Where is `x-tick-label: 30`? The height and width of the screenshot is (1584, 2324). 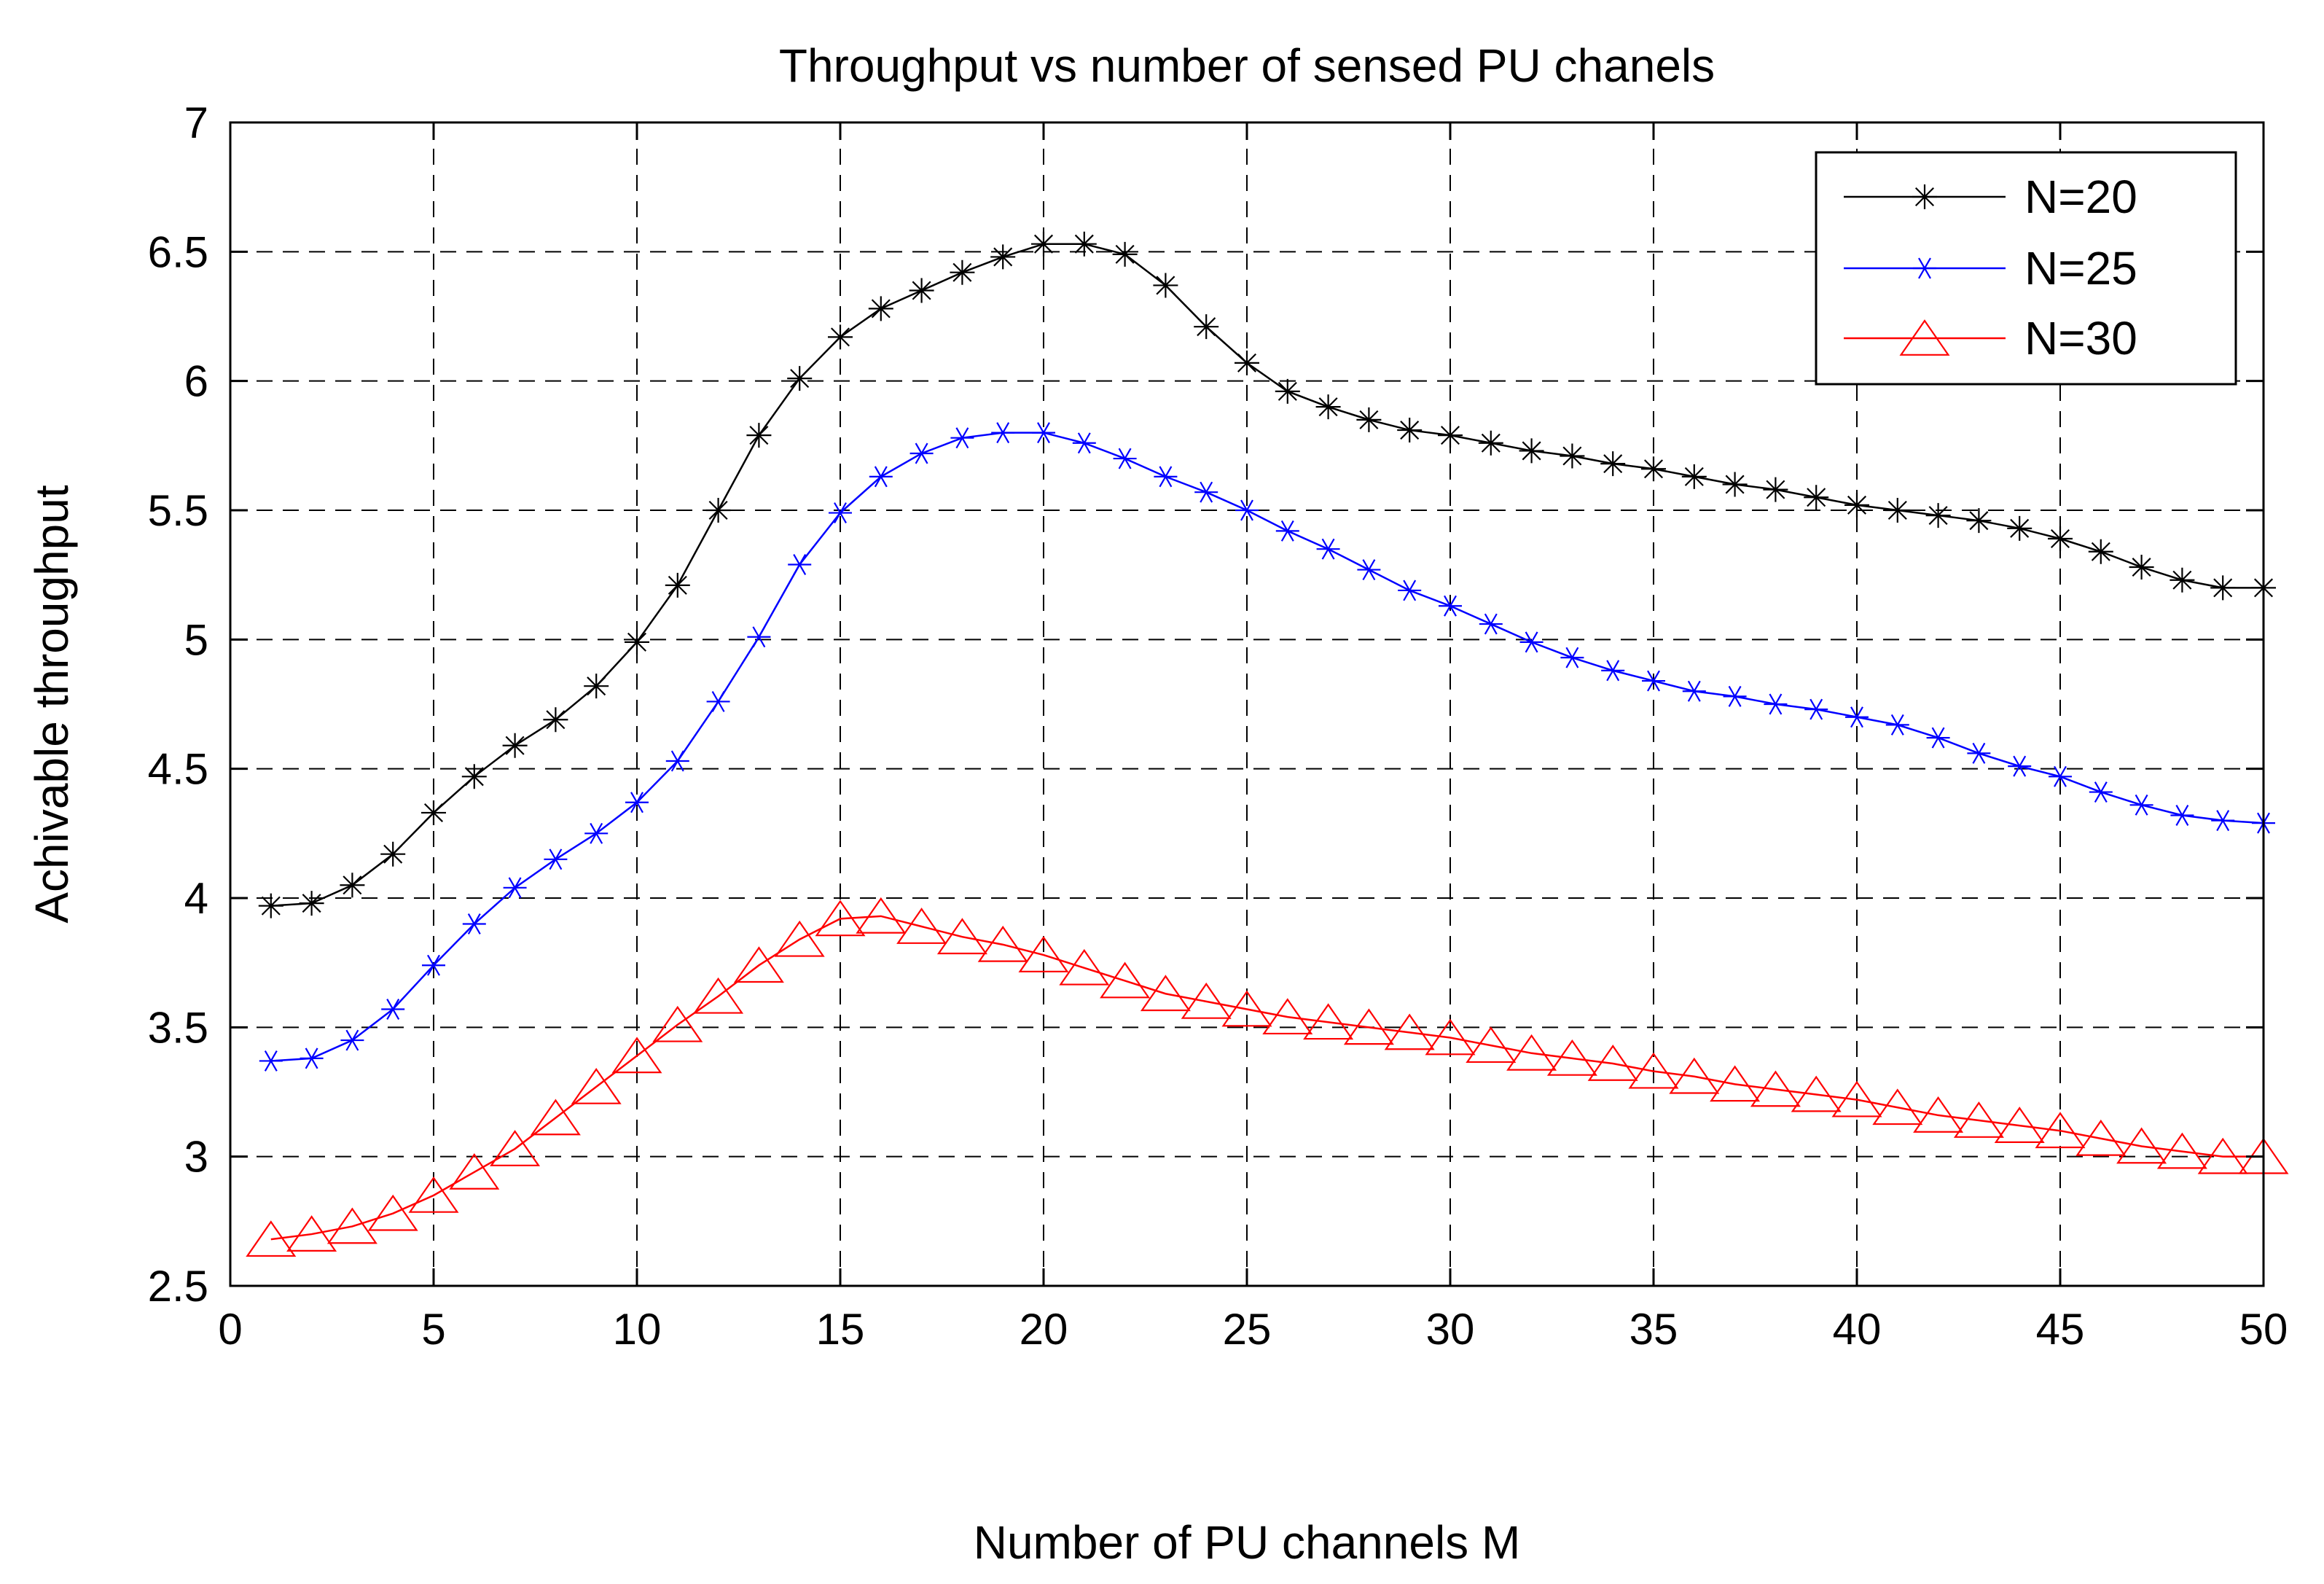
x-tick-label: 30 is located at coordinates (1450, 1329).